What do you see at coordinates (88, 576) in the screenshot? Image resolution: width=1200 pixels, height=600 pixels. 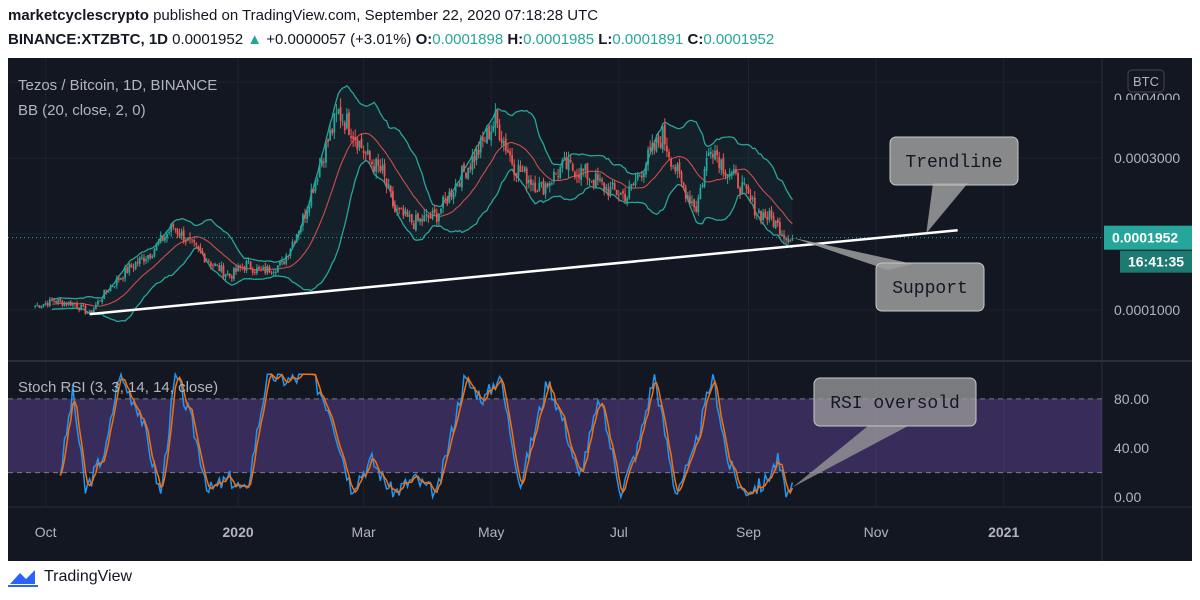 I see `brand-text: TradingView` at bounding box center [88, 576].